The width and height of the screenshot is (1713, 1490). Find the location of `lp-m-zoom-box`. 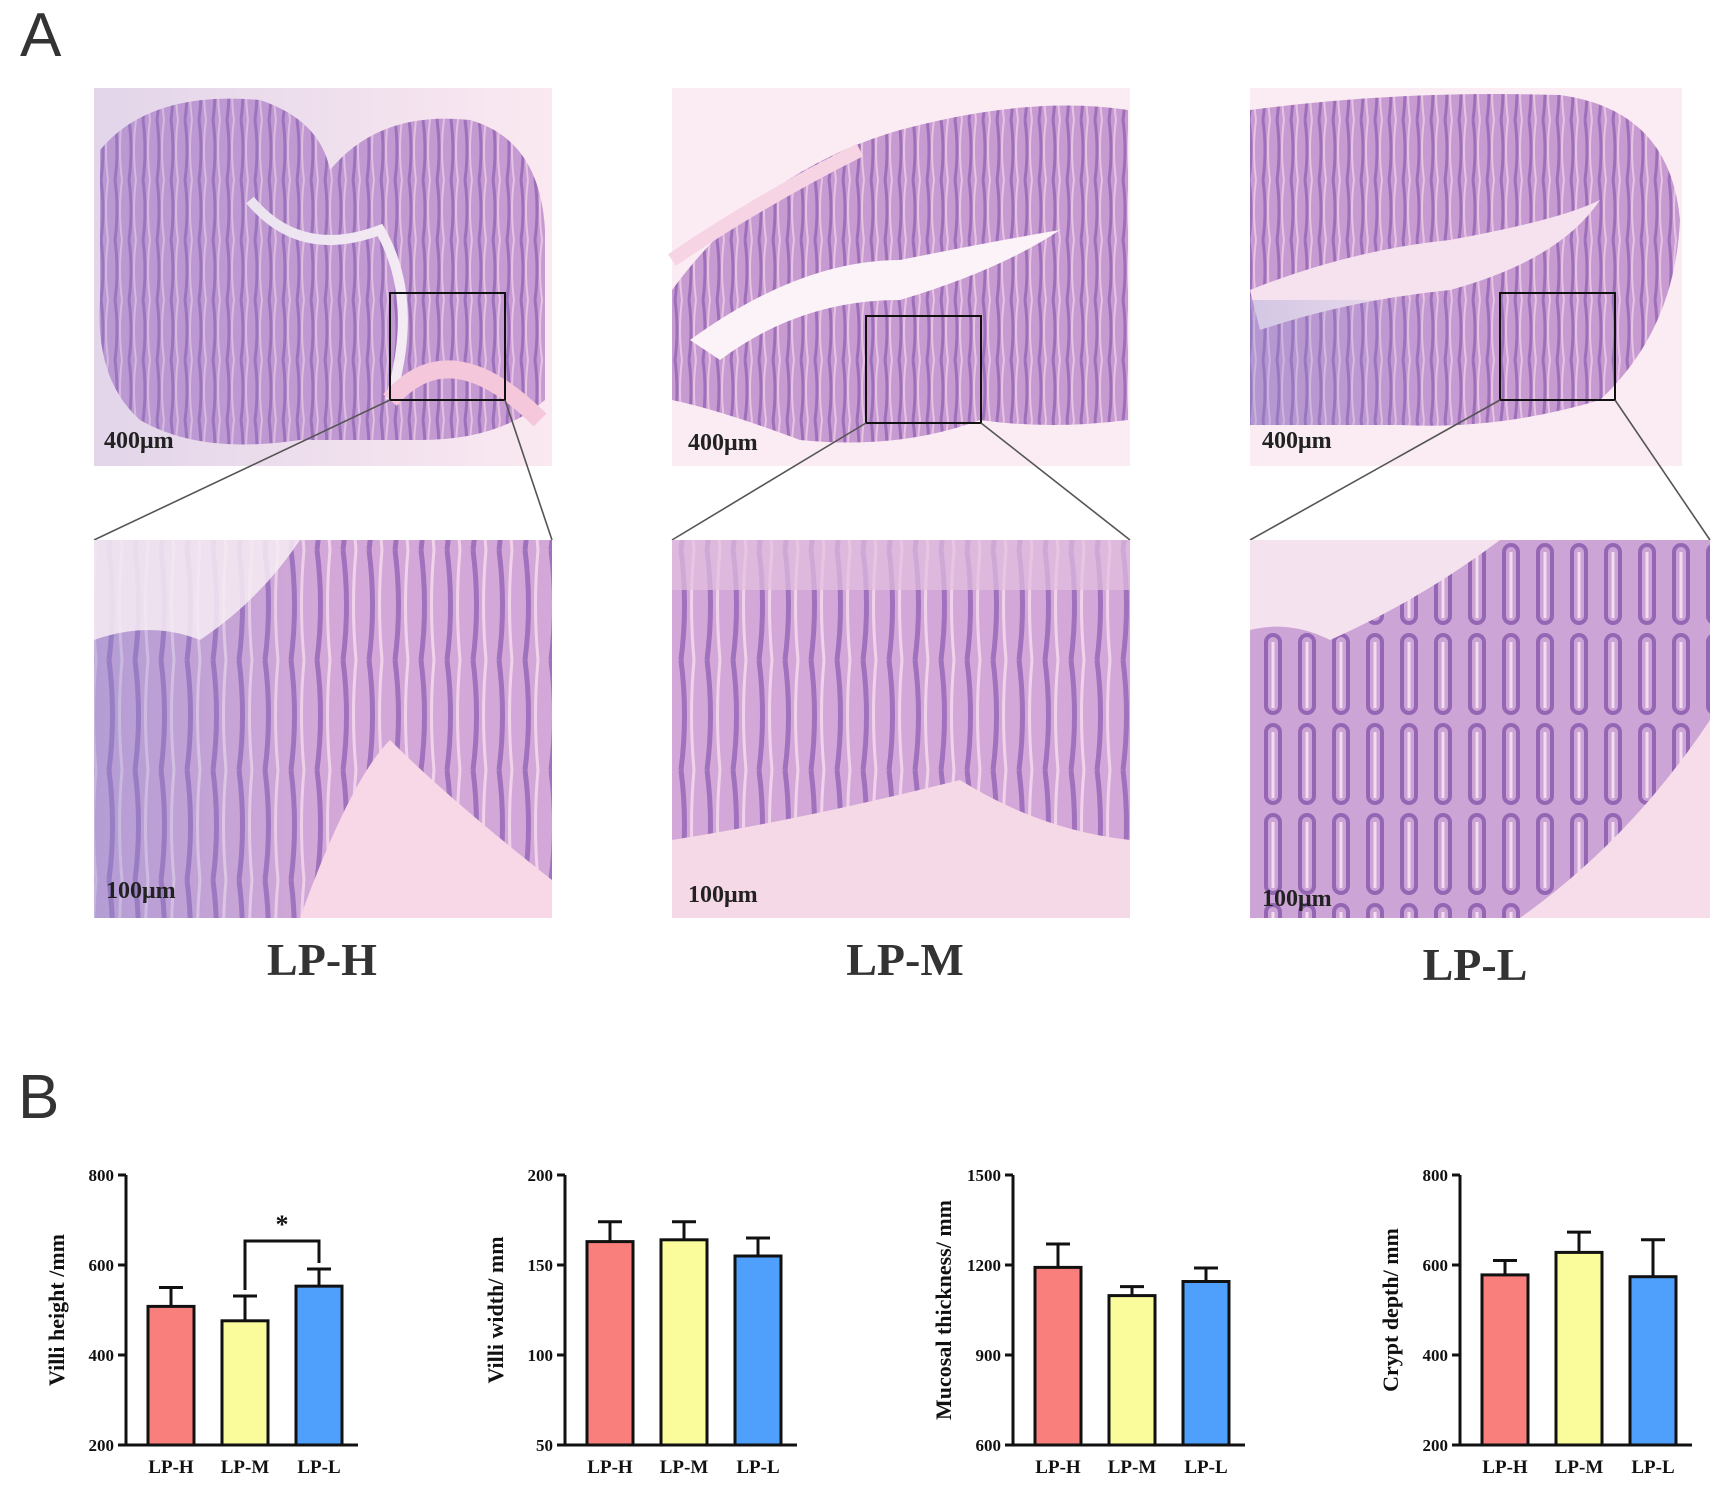

lp-m-zoom-box is located at coordinates (923, 369).